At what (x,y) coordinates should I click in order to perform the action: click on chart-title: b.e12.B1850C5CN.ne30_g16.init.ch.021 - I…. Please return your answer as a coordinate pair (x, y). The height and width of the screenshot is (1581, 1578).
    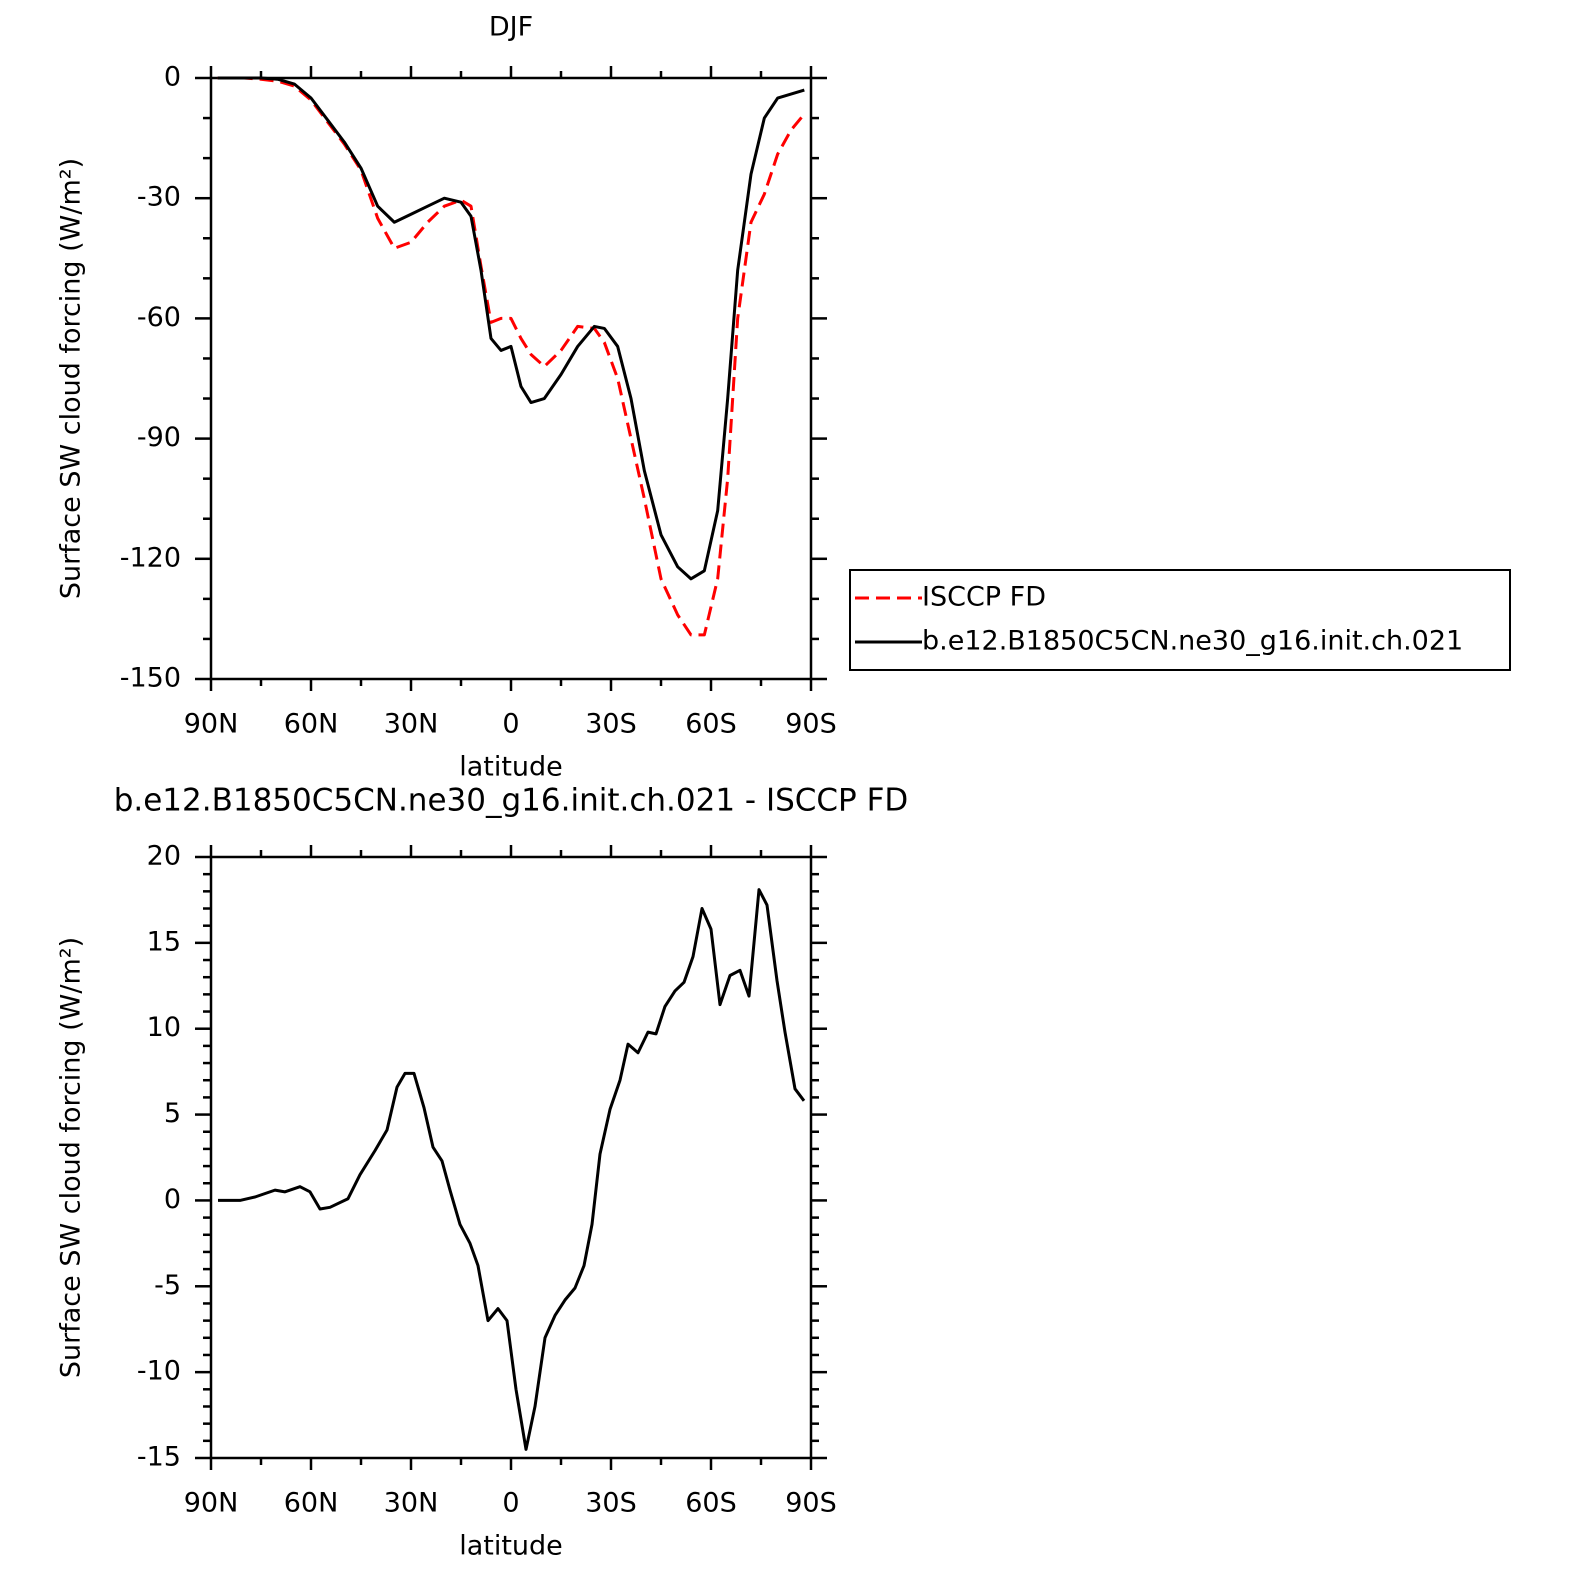
    Looking at the image, I should click on (511, 801).